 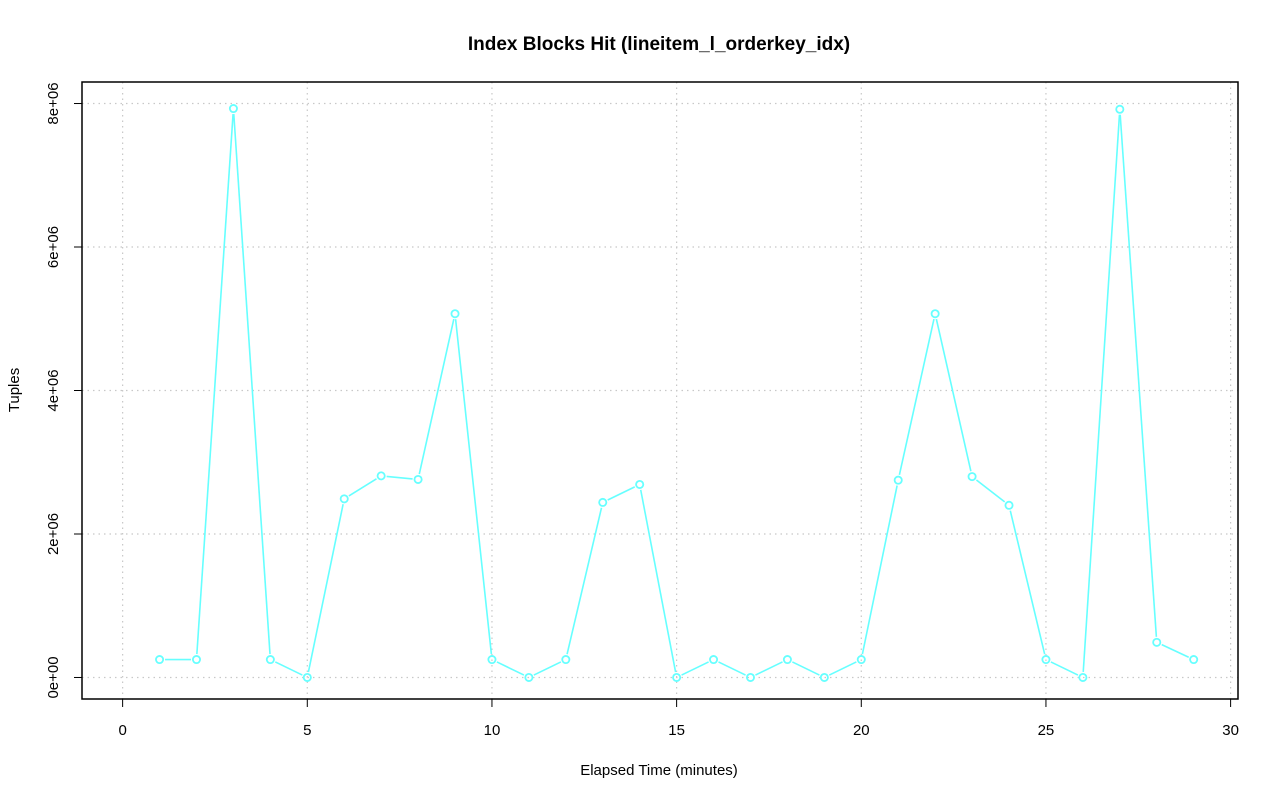 What do you see at coordinates (676, 730) in the screenshot?
I see `x-tick-label: 15` at bounding box center [676, 730].